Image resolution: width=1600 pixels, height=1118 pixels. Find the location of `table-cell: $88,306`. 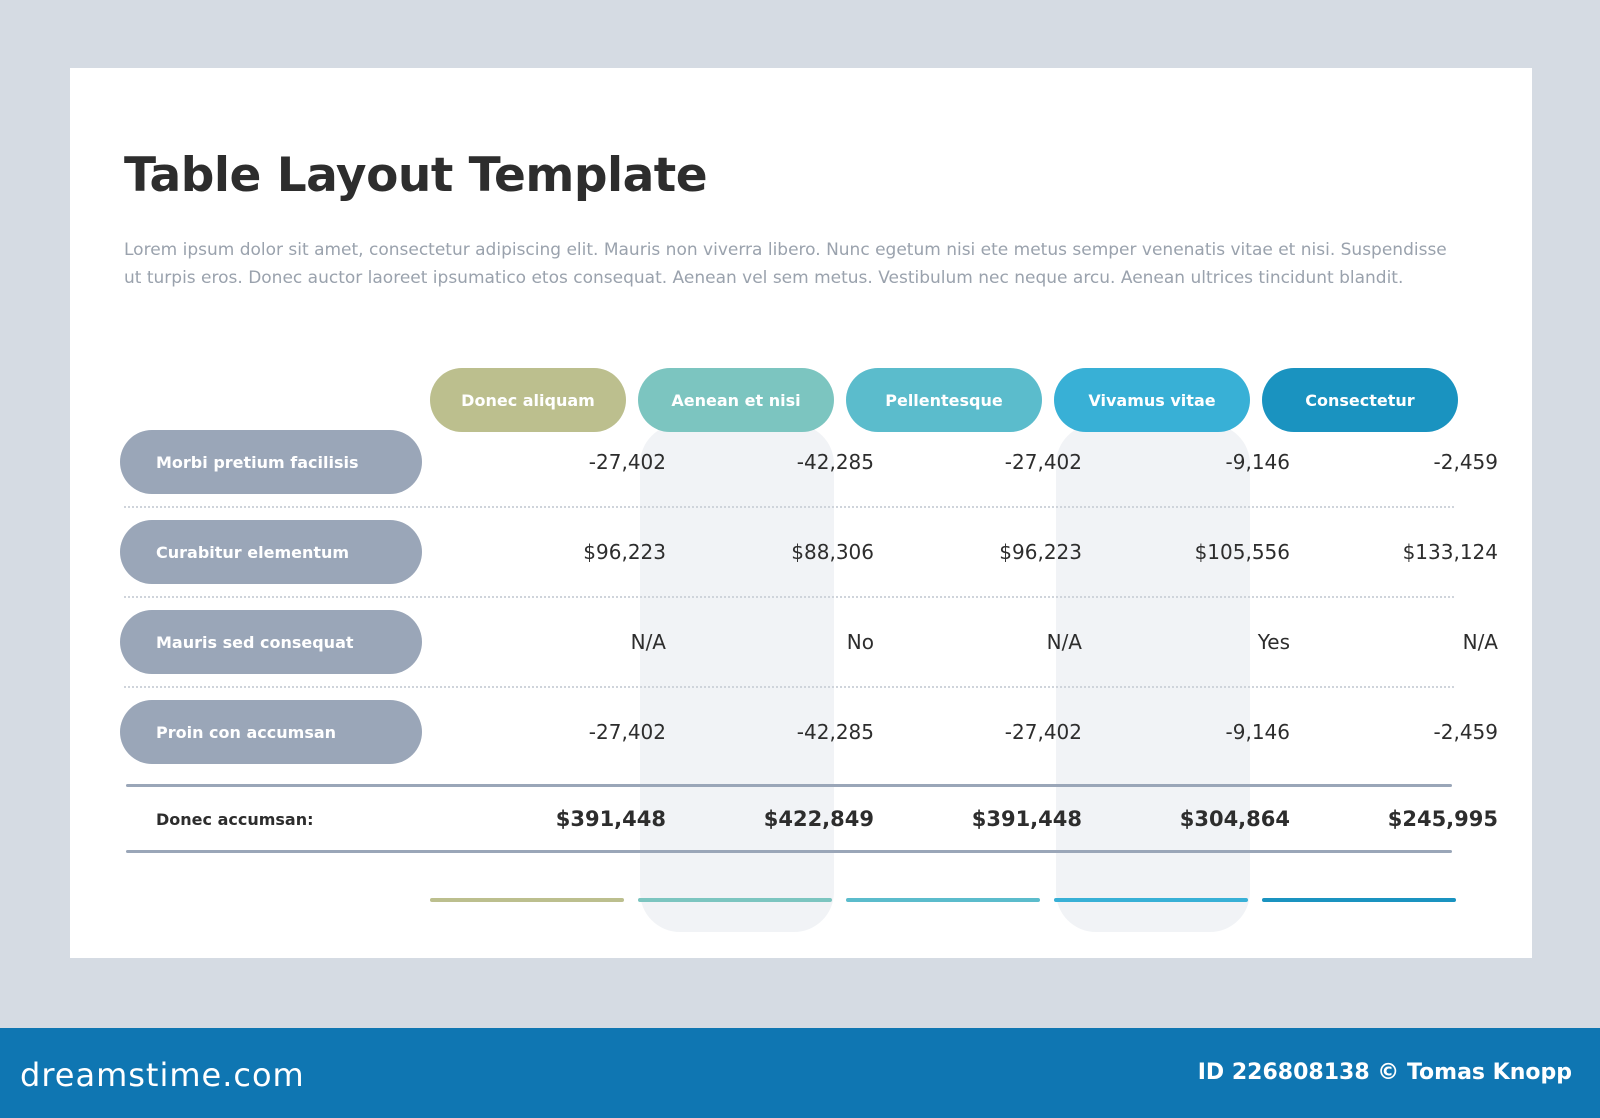

table-cell: $88,306 is located at coordinates (832, 552).